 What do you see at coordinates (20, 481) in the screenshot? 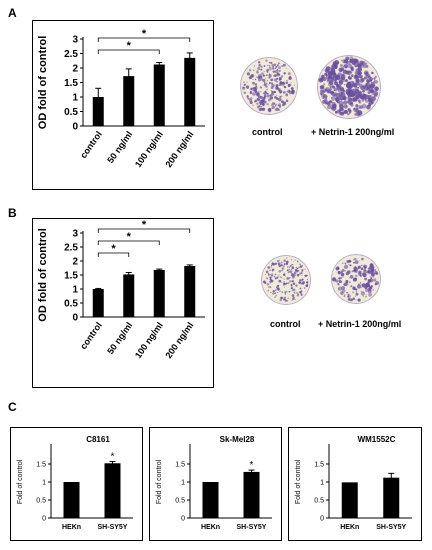
I see `y-axis-label: Fold of control` at bounding box center [20, 481].